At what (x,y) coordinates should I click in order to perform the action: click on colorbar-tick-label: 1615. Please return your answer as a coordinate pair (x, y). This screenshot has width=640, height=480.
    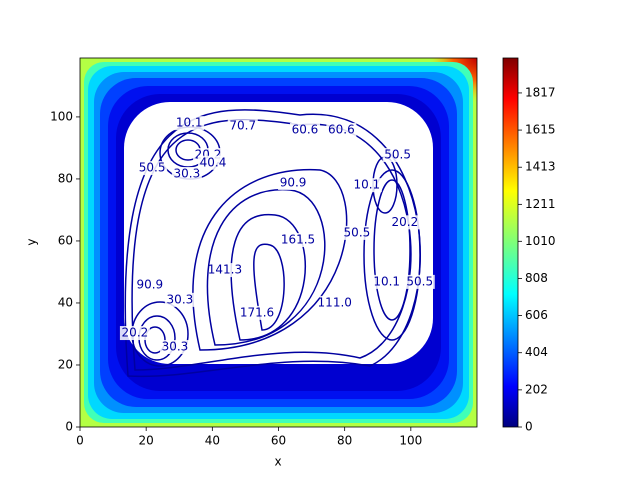
    Looking at the image, I should click on (540, 130).